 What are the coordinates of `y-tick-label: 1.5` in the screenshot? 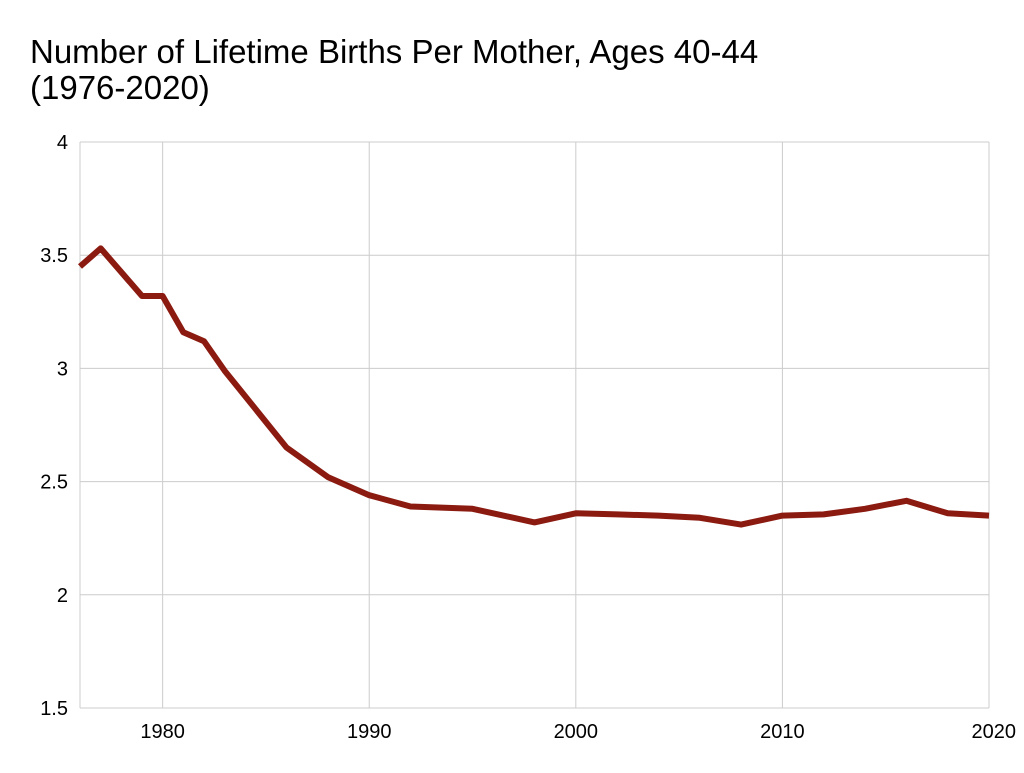 It's located at (54, 709).